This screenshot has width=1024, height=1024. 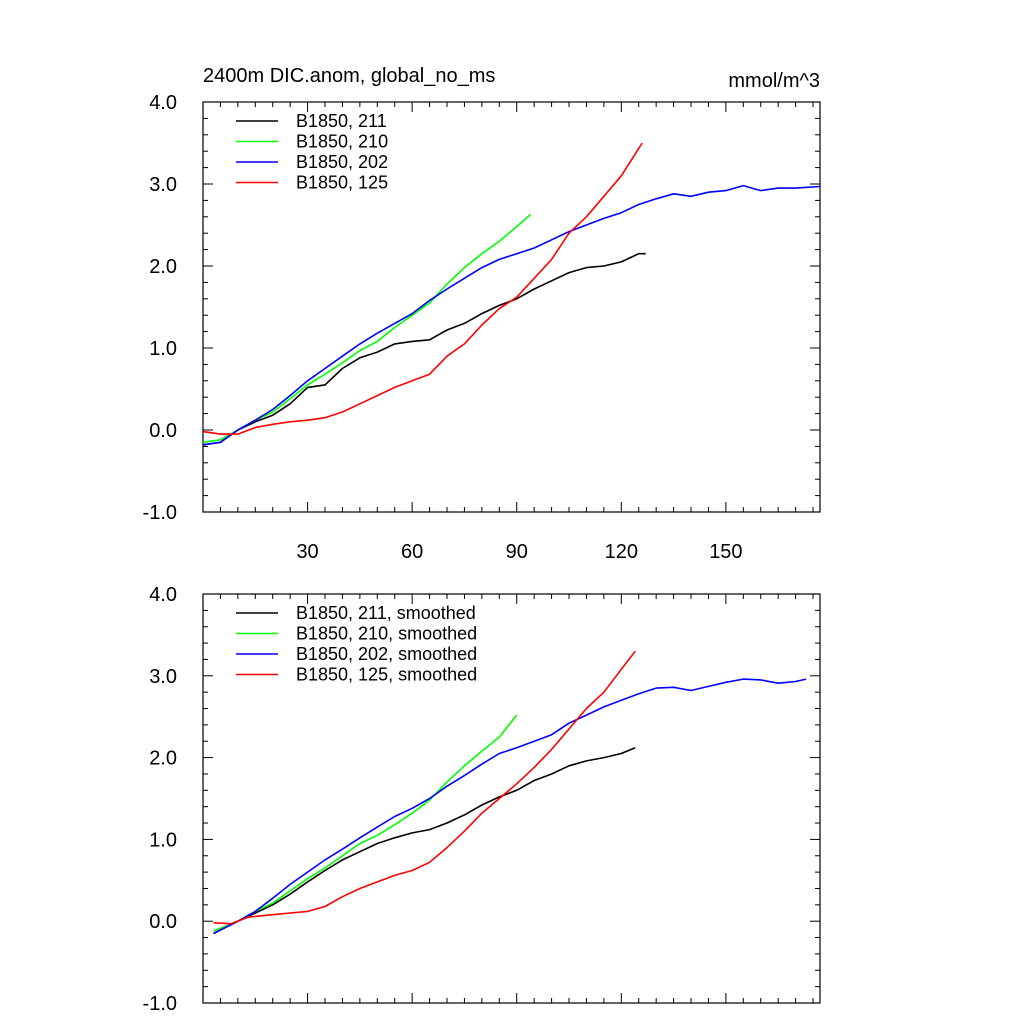 I want to click on units-label: mmol/m^3, so click(x=774, y=81).